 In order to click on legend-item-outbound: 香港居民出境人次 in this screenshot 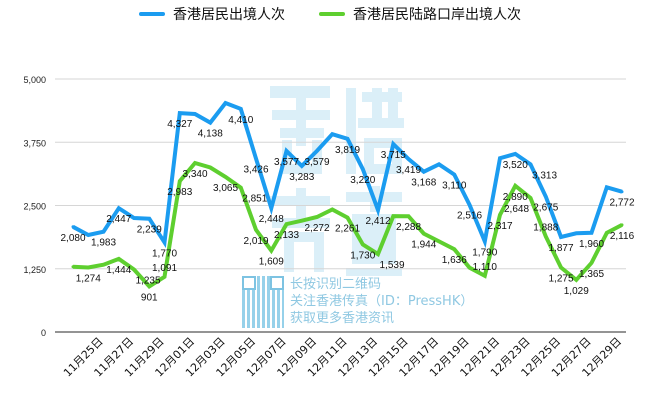, I will do `click(212, 14)`.